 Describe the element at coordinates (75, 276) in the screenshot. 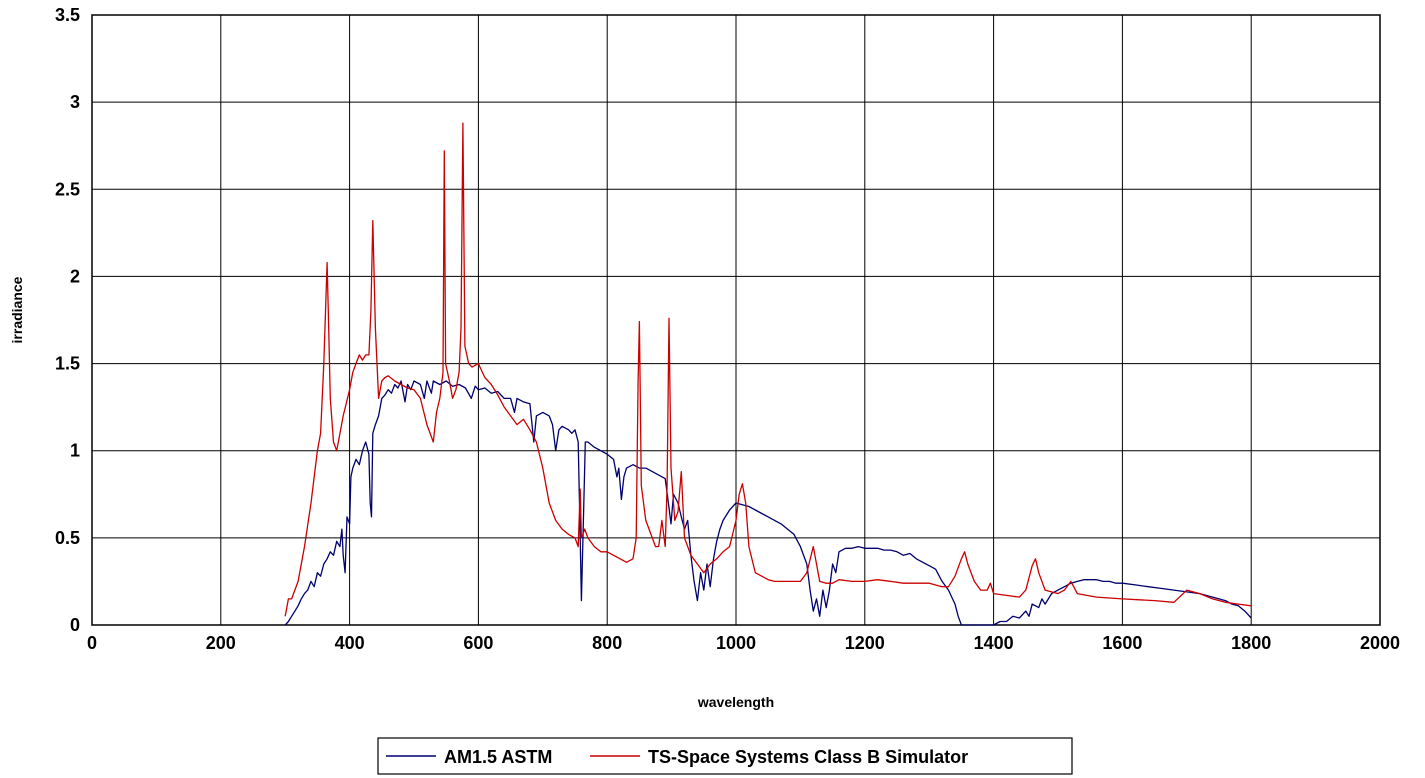

I see `y-tick-label: 2` at that location.